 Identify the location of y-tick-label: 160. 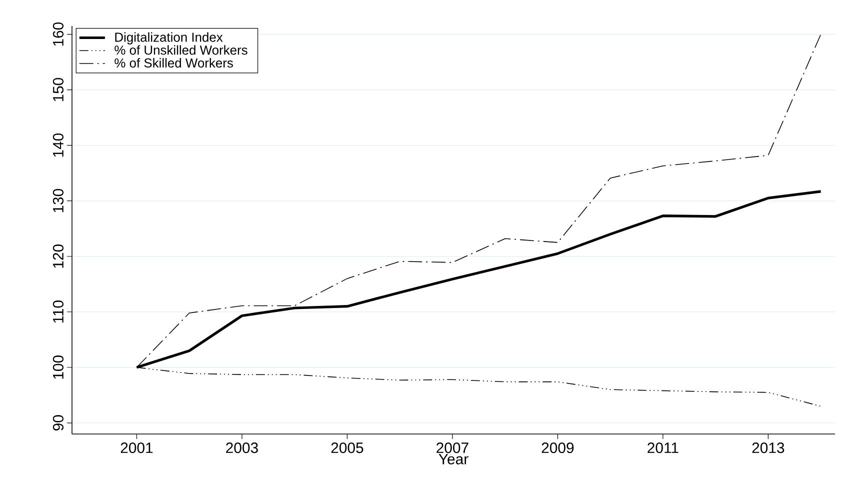
(58, 34).